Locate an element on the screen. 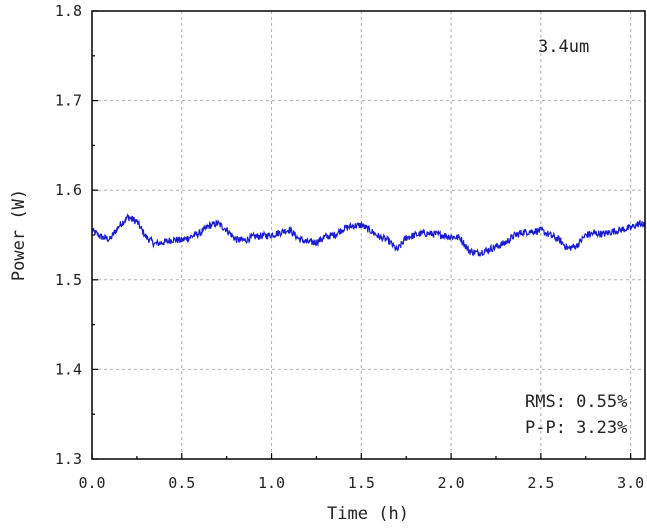 The width and height of the screenshot is (647, 528). x-axis-title: Time (h) is located at coordinates (368, 514).